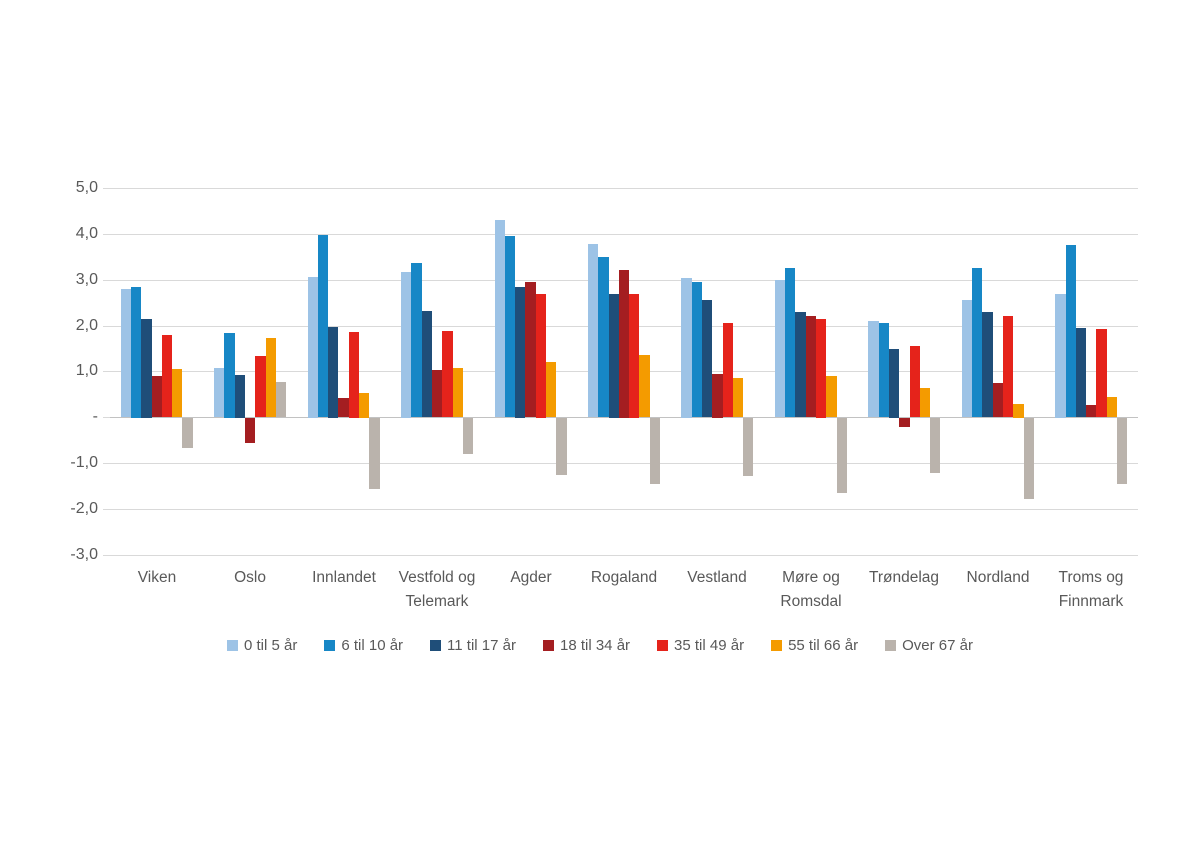 This screenshot has height=857, width=1200. Describe the element at coordinates (86, 370) in the screenshot. I see `y-axis-label: 1,0` at that location.